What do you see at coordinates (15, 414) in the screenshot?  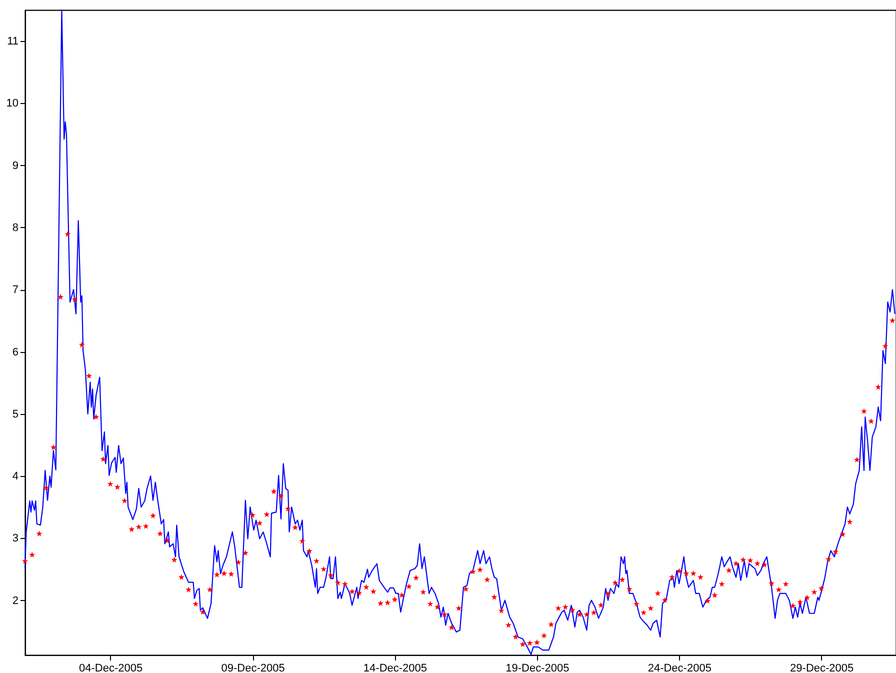 I see `y-tick-label: 5` at bounding box center [15, 414].